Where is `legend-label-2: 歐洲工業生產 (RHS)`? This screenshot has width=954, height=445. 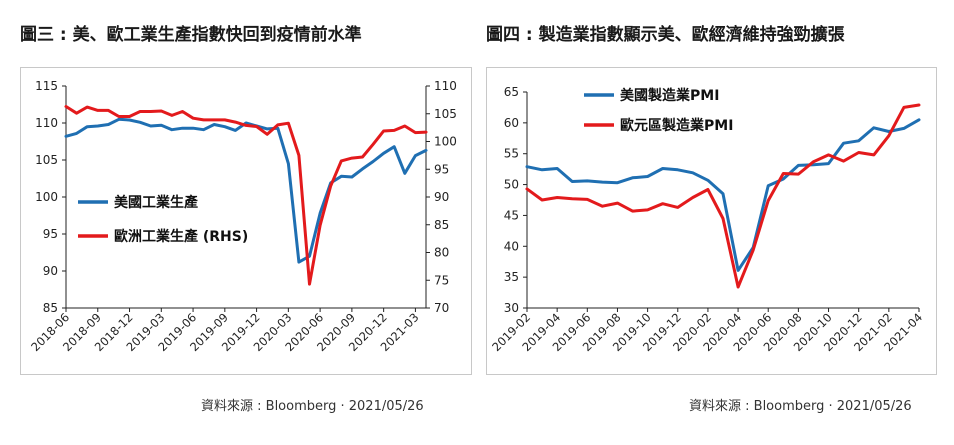
legend-label-2: 歐洲工業生產 (RHS) is located at coordinates (181, 236).